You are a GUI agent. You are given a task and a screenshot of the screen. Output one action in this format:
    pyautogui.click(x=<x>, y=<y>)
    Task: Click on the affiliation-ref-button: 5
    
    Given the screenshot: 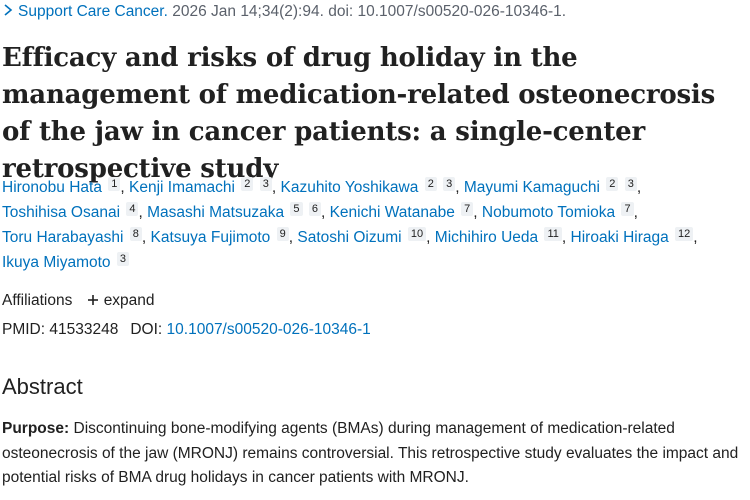 What is the action you would take?
    pyautogui.click(x=296, y=209)
    